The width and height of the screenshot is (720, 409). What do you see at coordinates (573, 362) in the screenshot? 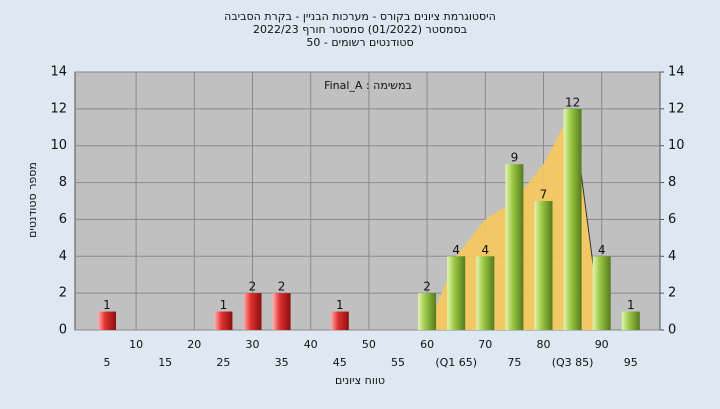
I see `x-tick-label: (Q3 85)` at bounding box center [573, 362].